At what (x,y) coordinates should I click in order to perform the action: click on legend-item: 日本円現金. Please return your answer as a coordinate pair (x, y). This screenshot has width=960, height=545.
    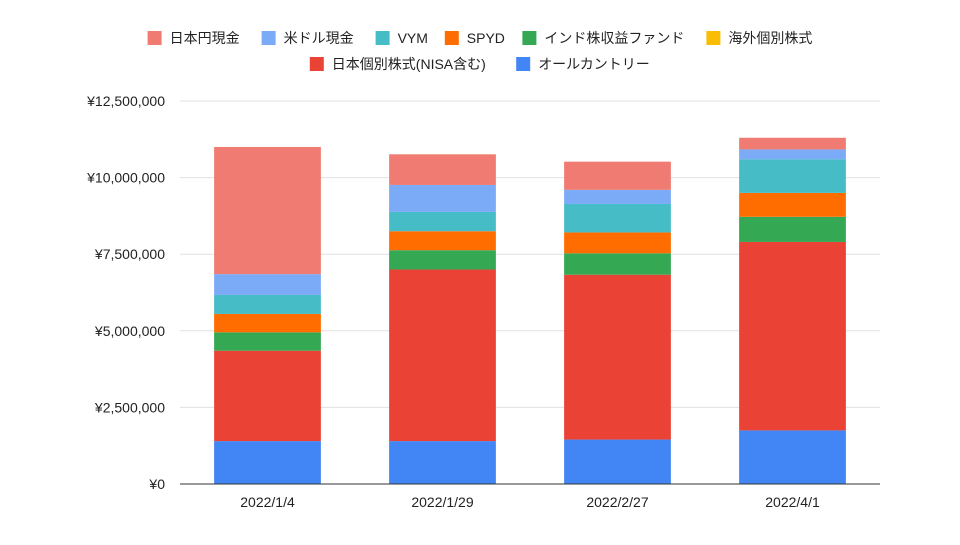
    Looking at the image, I should click on (193, 38).